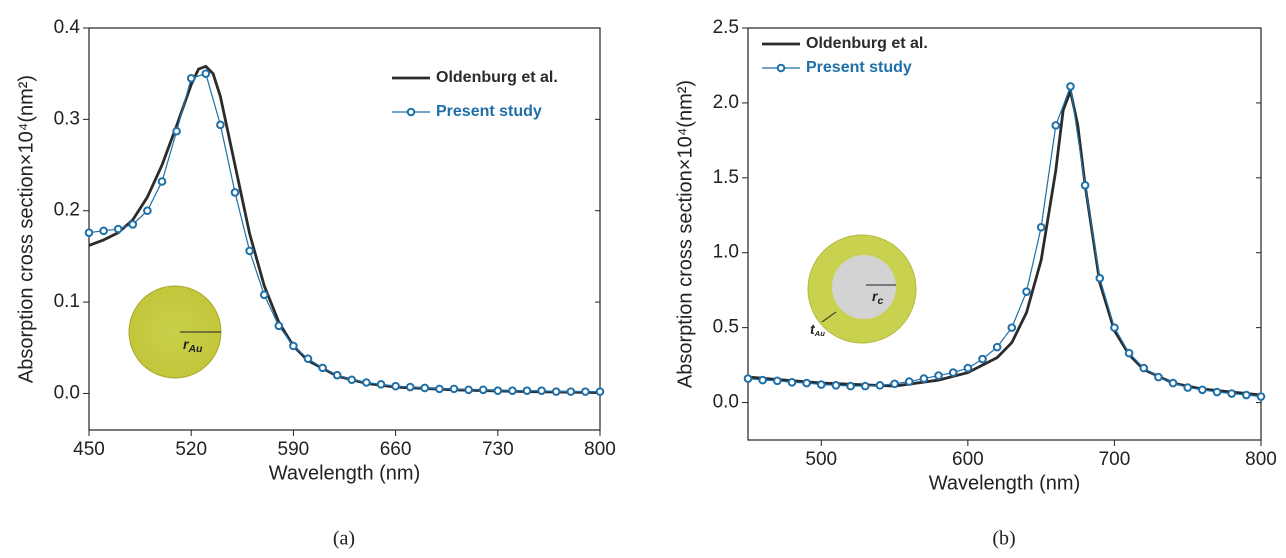 The image size is (1286, 558). Describe the element at coordinates (813, 329) in the screenshot. I see `annotation-text: t` at that location.